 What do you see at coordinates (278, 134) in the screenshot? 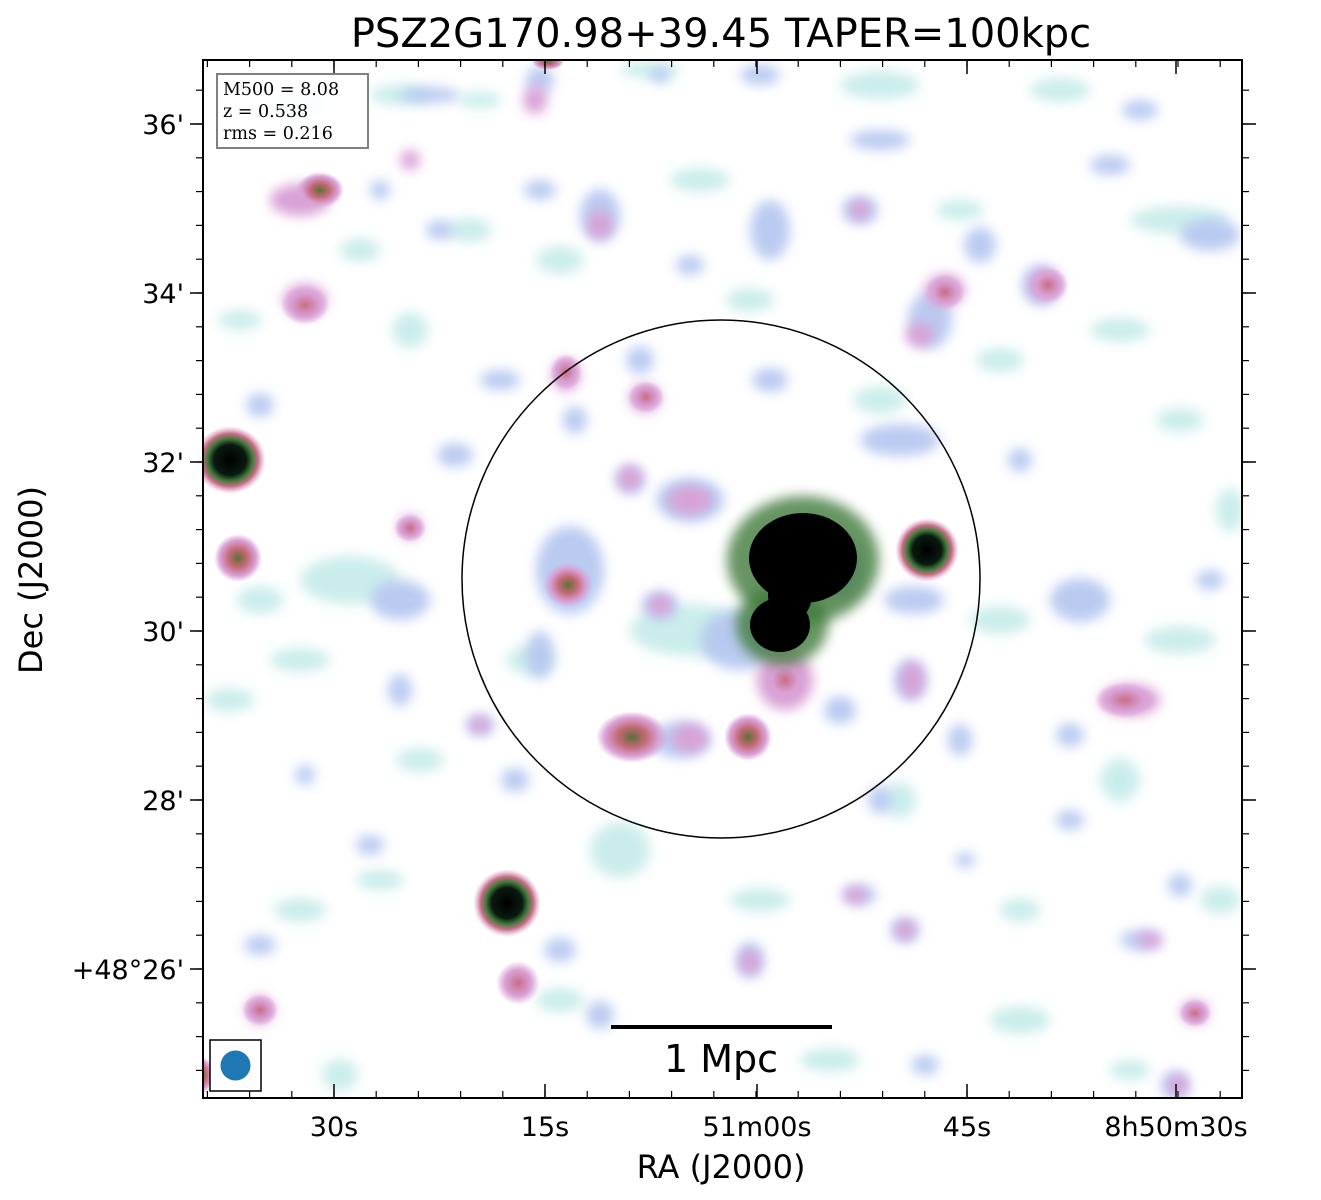
I see `info-rms: rms = 0.216` at bounding box center [278, 134].